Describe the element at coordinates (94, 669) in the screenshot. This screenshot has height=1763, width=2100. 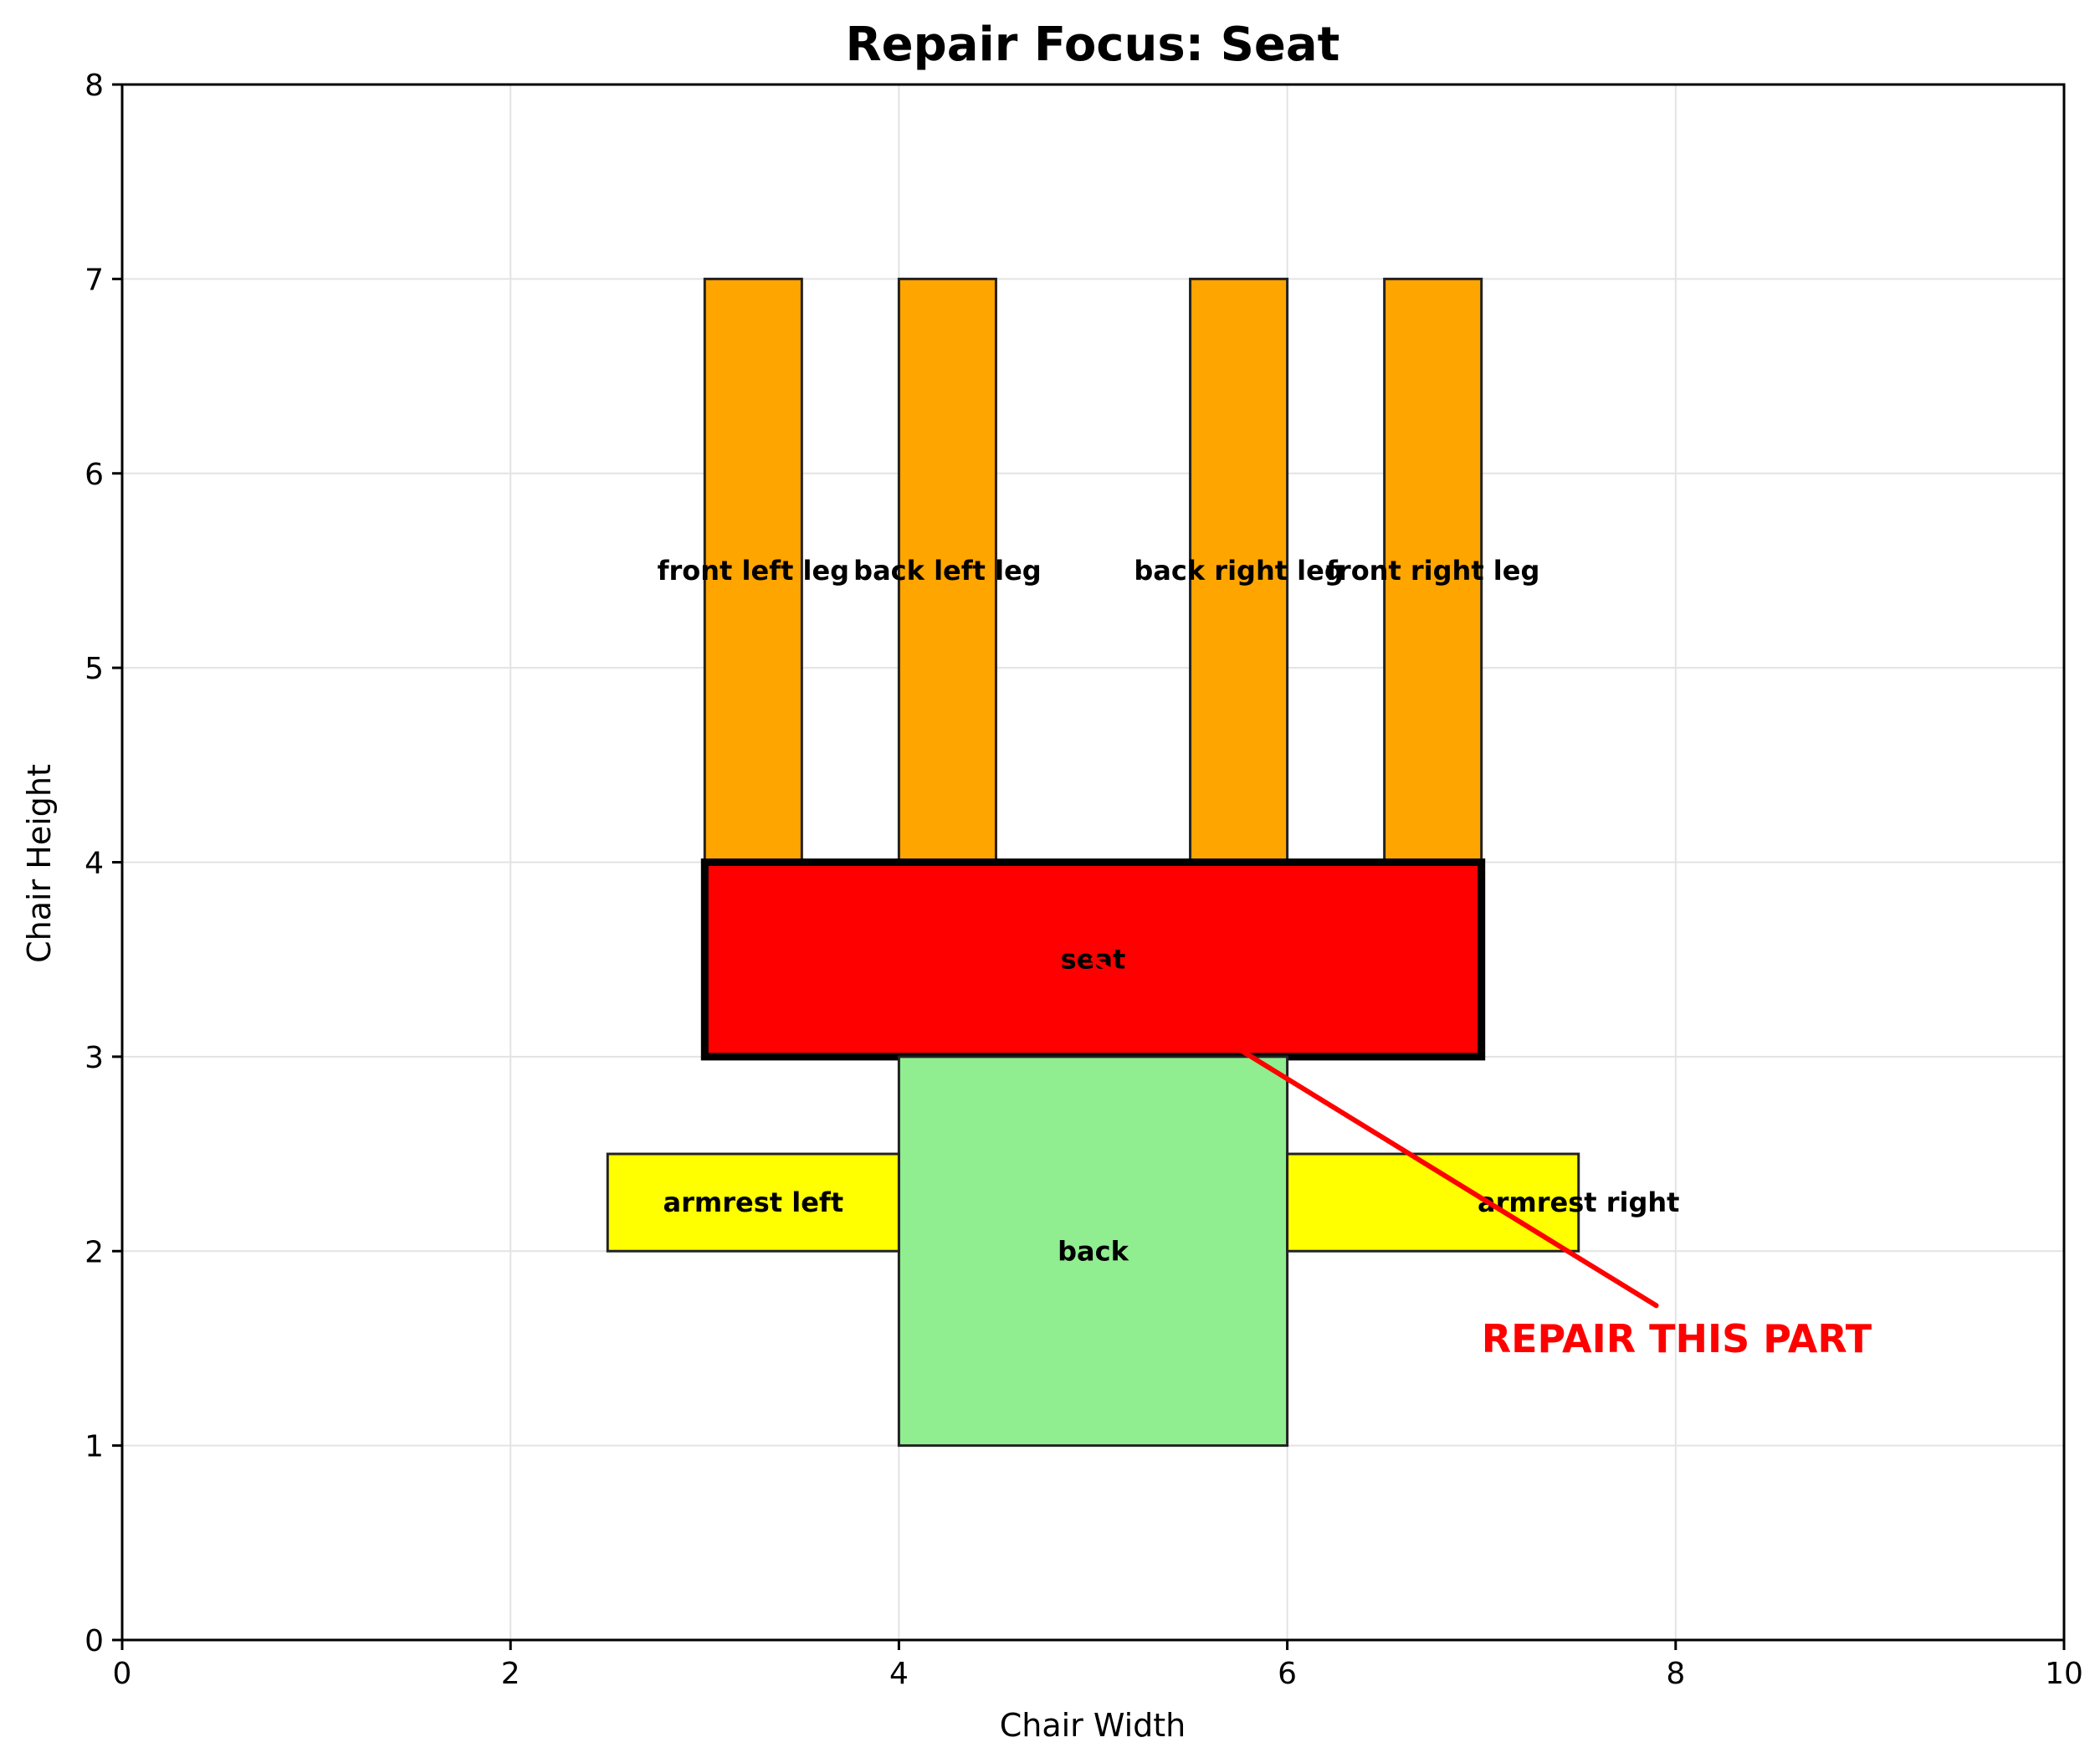
I see `y-tick-label: 5` at that location.